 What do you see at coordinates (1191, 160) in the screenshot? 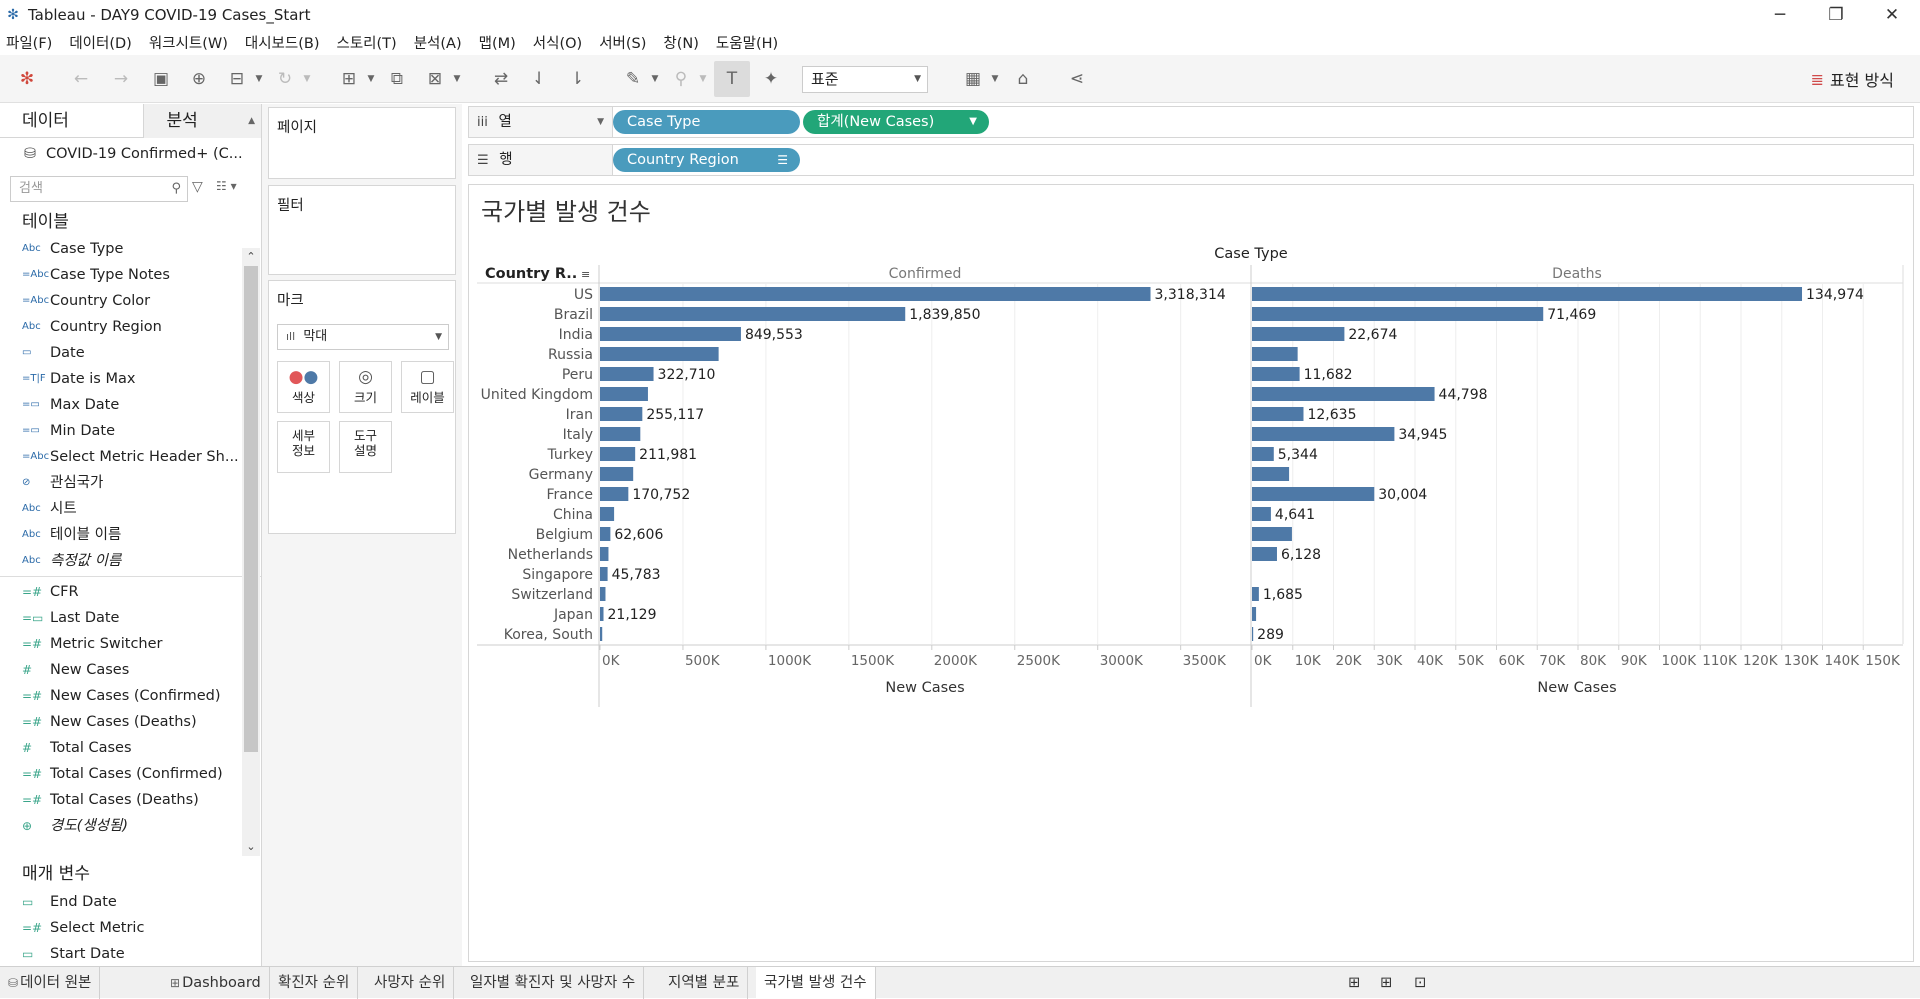
I see `rows-shelf: ☰ 행 Country Region ☰` at bounding box center [1191, 160].